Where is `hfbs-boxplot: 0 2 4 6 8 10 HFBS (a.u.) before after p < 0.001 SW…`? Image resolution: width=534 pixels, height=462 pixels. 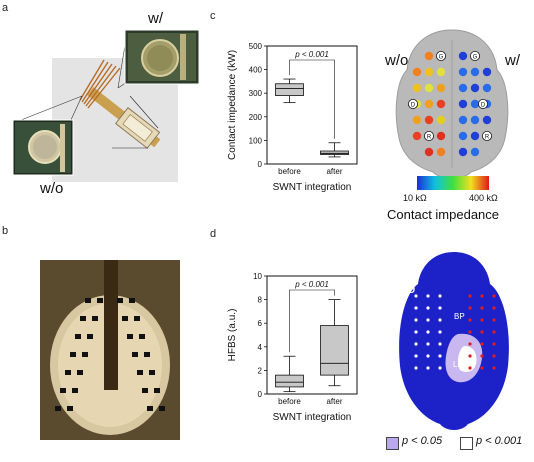
hfbs-boxplot: 0 2 4 6 8 10 HFBS (a.u.) before after p < 0.001 SW… is located at coordinates (292, 347).